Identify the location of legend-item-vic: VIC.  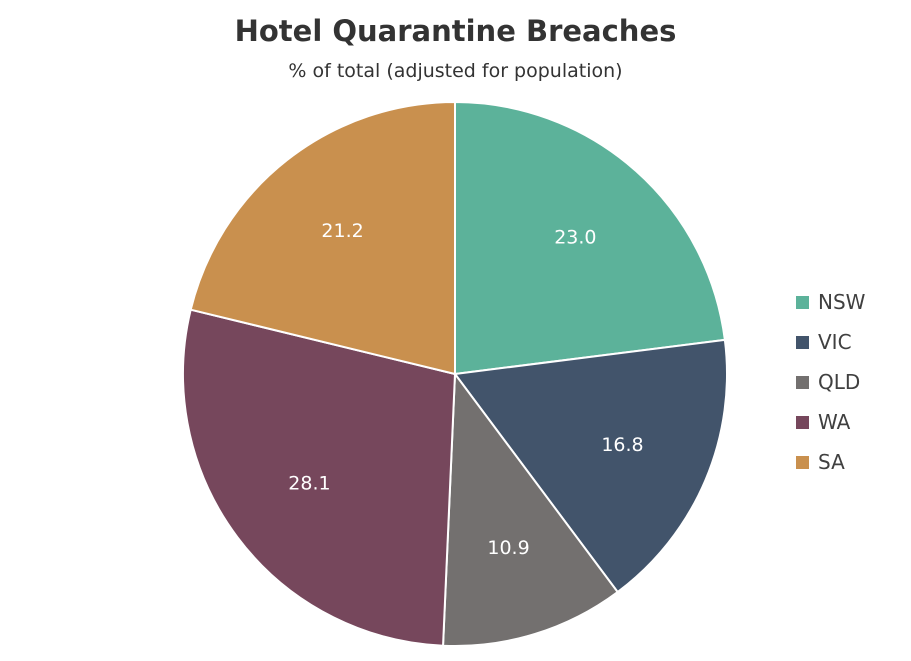
(830, 342).